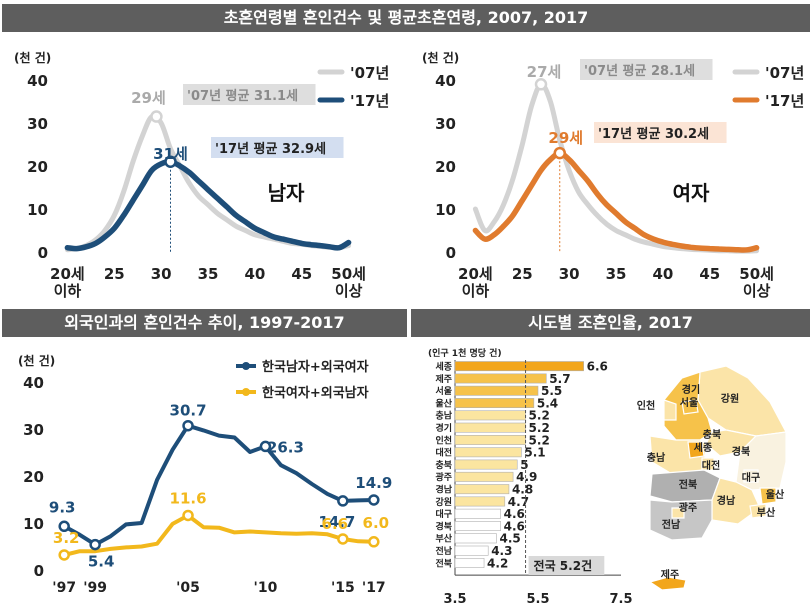 Image resolution: width=812 pixels, height=616 pixels. Describe the element at coordinates (691, 389) in the screenshot. I see `map-region-label: 경기` at that location.